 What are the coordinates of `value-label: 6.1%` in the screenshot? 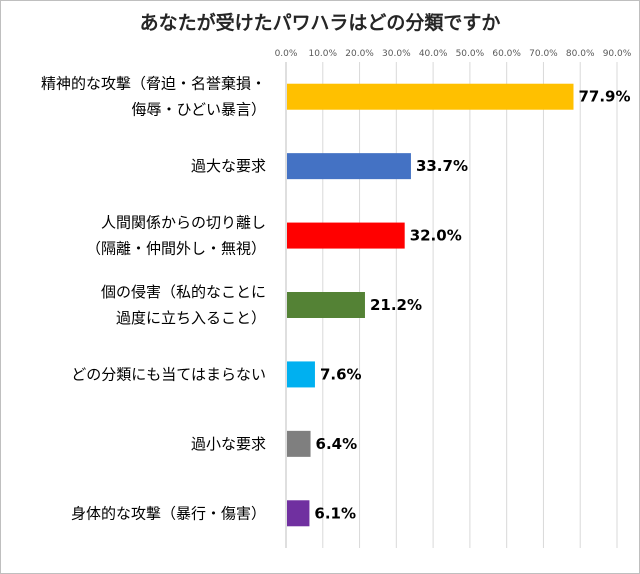 It's located at (335, 513).